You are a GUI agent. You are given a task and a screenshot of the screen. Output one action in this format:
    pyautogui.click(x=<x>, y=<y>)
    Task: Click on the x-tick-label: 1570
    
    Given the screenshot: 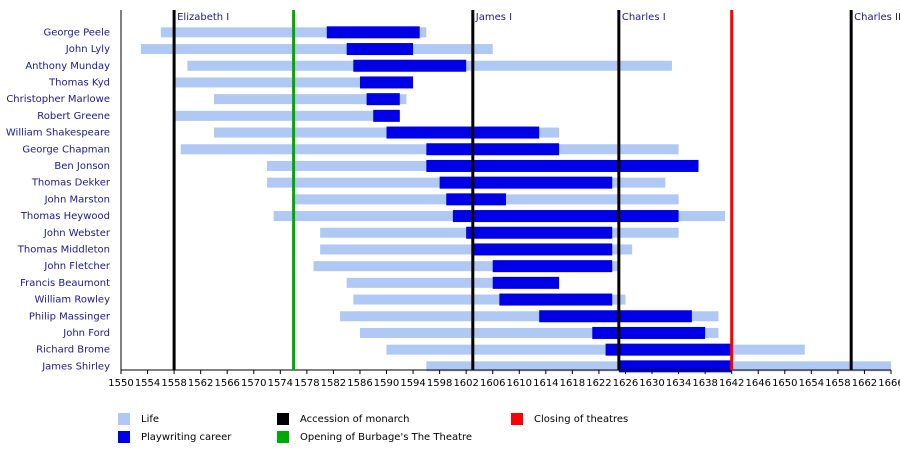 What is the action you would take?
    pyautogui.click(x=253, y=383)
    